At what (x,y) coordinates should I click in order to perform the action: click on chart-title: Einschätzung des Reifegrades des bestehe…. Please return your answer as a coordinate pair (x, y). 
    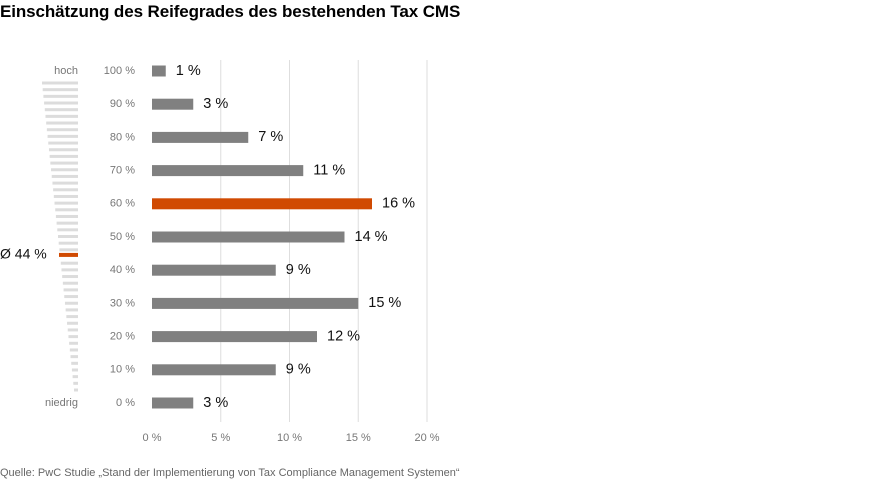
    Looking at the image, I should click on (230, 11).